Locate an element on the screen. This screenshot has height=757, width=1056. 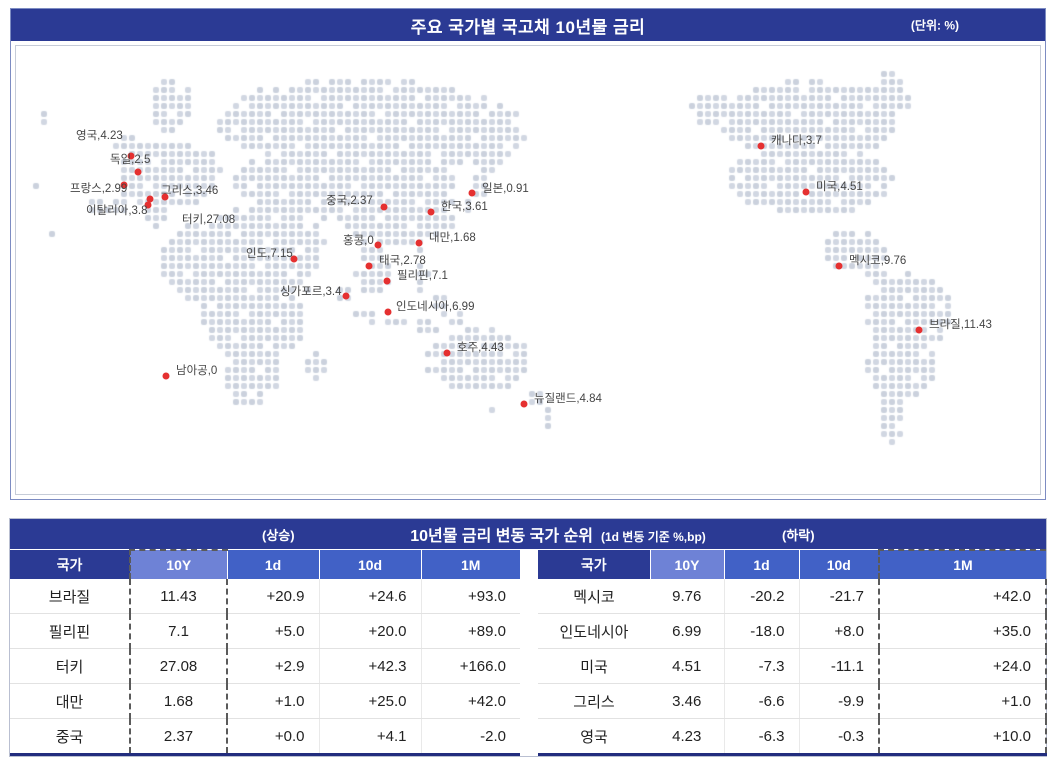
cell-1d: -20.2 is located at coordinates (761, 596).